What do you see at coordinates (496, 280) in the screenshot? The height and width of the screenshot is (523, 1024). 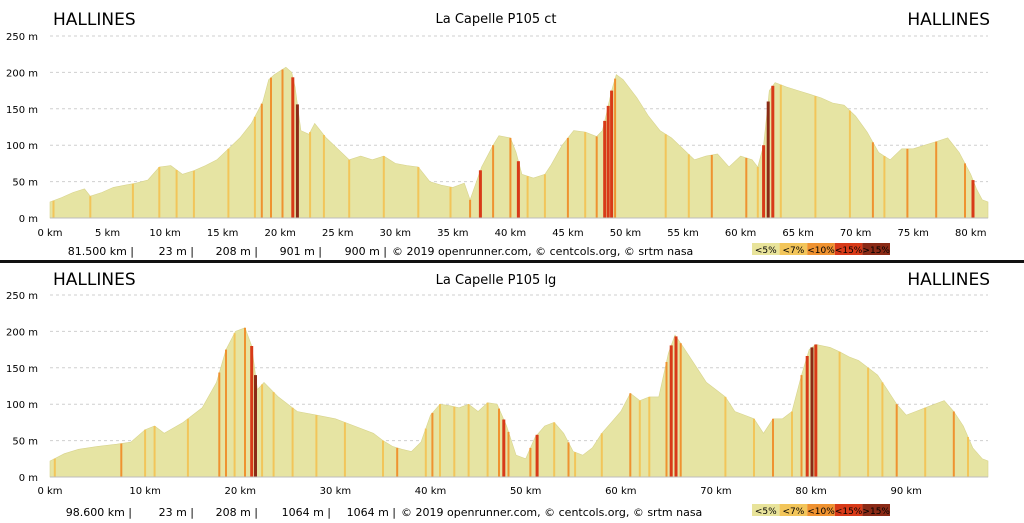 I see `chart-title: La Capelle P105 lg` at bounding box center [496, 280].